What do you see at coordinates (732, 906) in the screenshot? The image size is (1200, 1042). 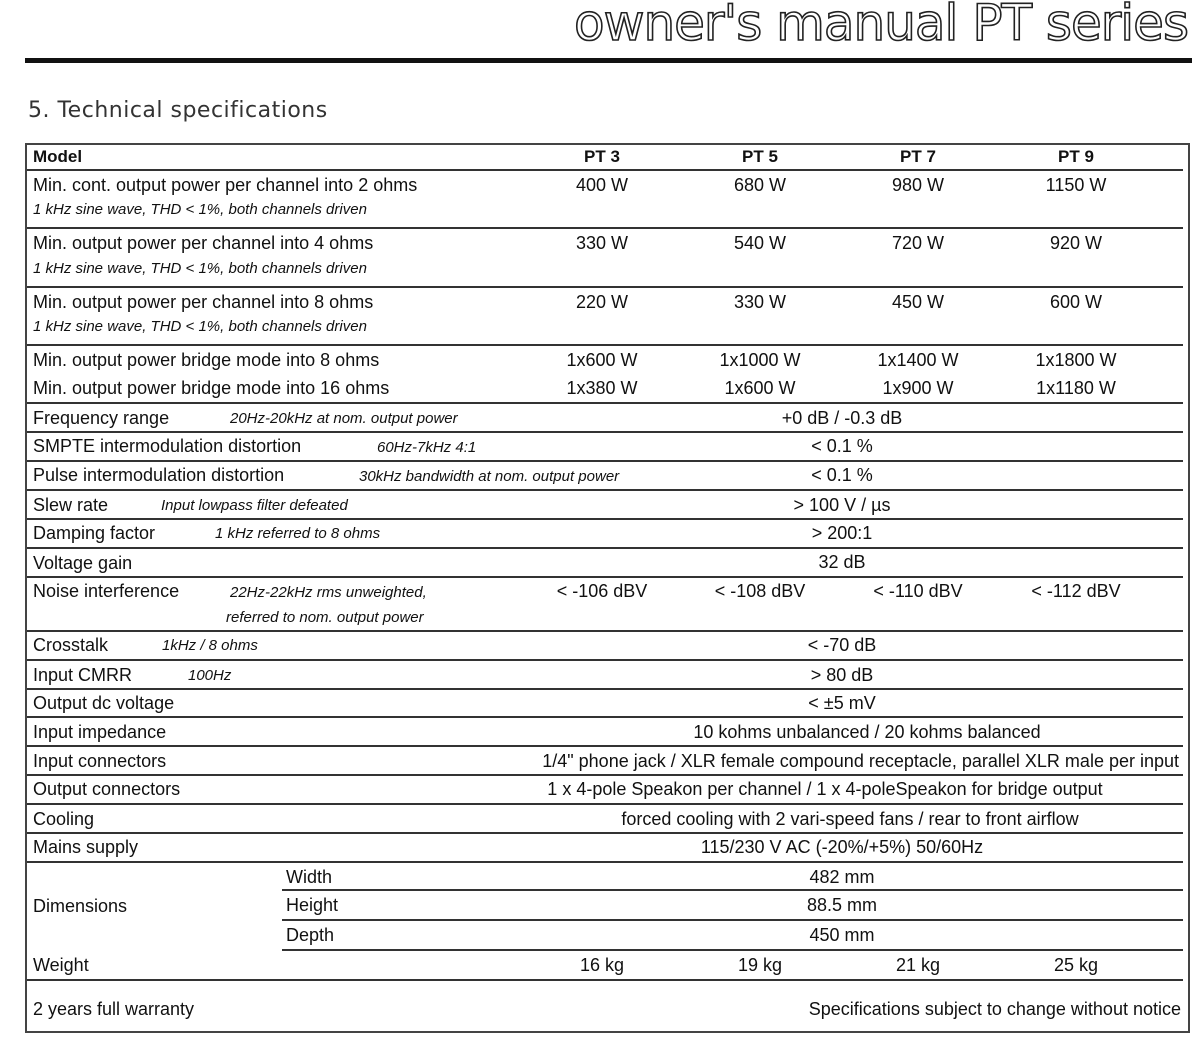 I see `height-row: Height 88.5 mm` at bounding box center [732, 906].